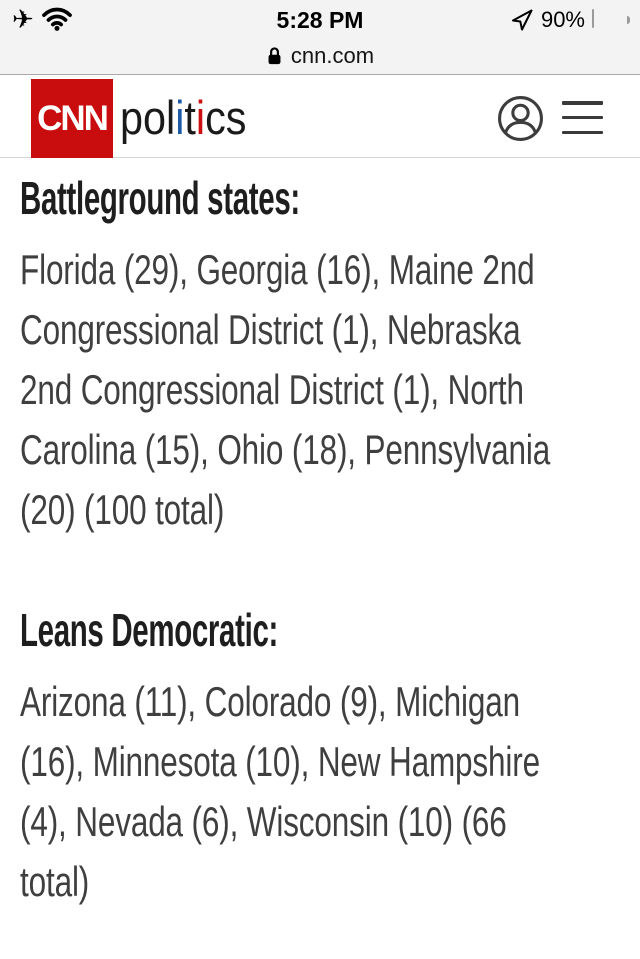  I want to click on status-bar: ✈ 5:28 PM 90%, so click(320, 19).